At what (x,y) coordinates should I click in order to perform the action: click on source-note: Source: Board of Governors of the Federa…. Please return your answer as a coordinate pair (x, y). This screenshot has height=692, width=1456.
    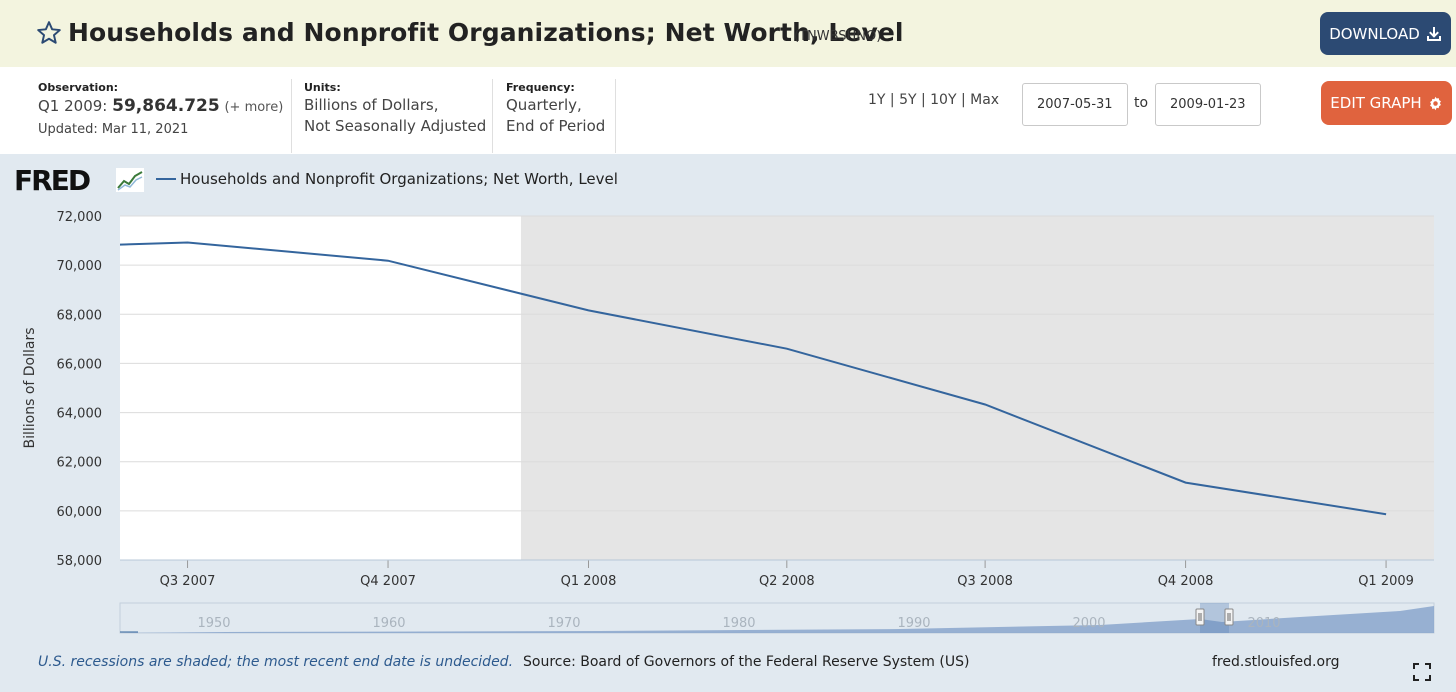
    Looking at the image, I should click on (746, 662).